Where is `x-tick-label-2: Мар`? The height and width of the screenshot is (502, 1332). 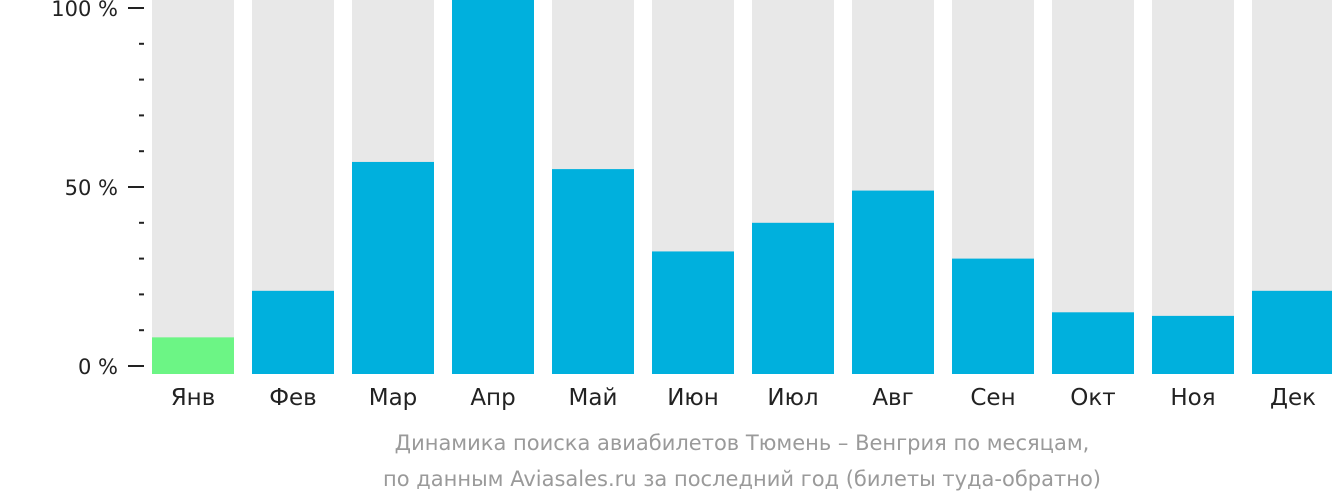
x-tick-label-2: Мар is located at coordinates (393, 398).